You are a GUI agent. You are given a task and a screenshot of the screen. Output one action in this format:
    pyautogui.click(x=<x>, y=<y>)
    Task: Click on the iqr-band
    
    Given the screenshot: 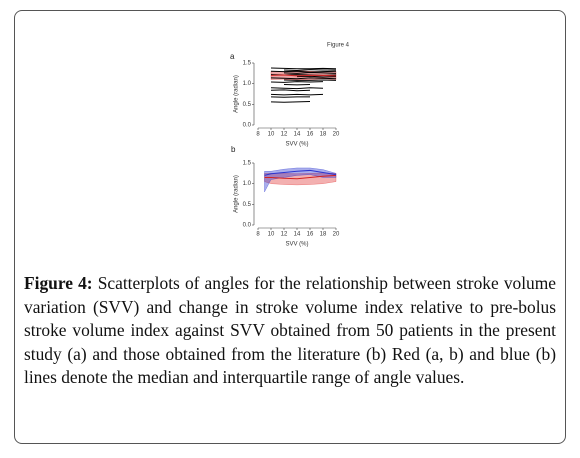 What is the action you would take?
    pyautogui.click(x=300, y=180)
    